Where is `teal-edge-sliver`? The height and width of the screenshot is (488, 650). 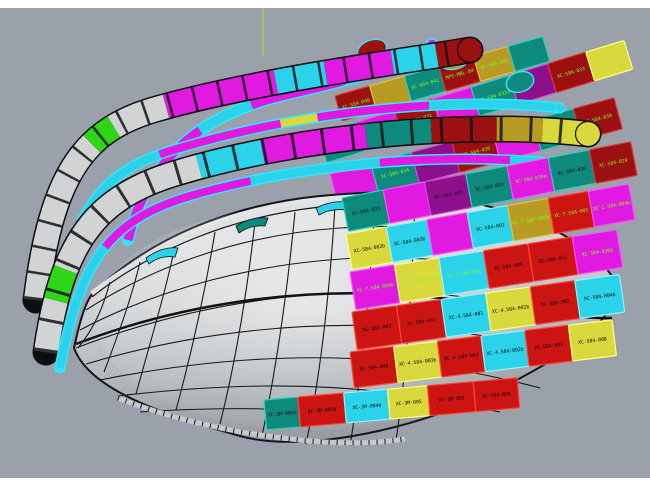 teal-edge-sliver is located at coordinates (252, 225).